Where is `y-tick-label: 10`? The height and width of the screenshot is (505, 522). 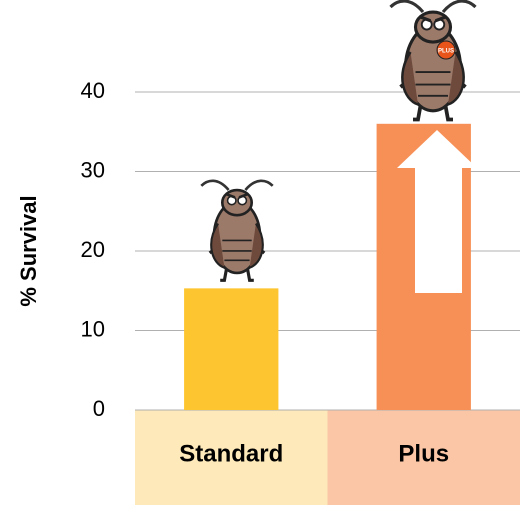 y-tick-label: 10 is located at coordinates (93, 328).